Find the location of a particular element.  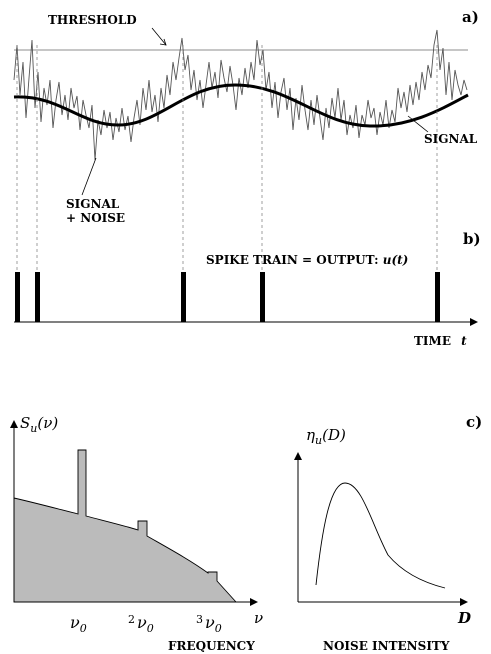

svg-text: TIME t is located at coordinates (440, 341).